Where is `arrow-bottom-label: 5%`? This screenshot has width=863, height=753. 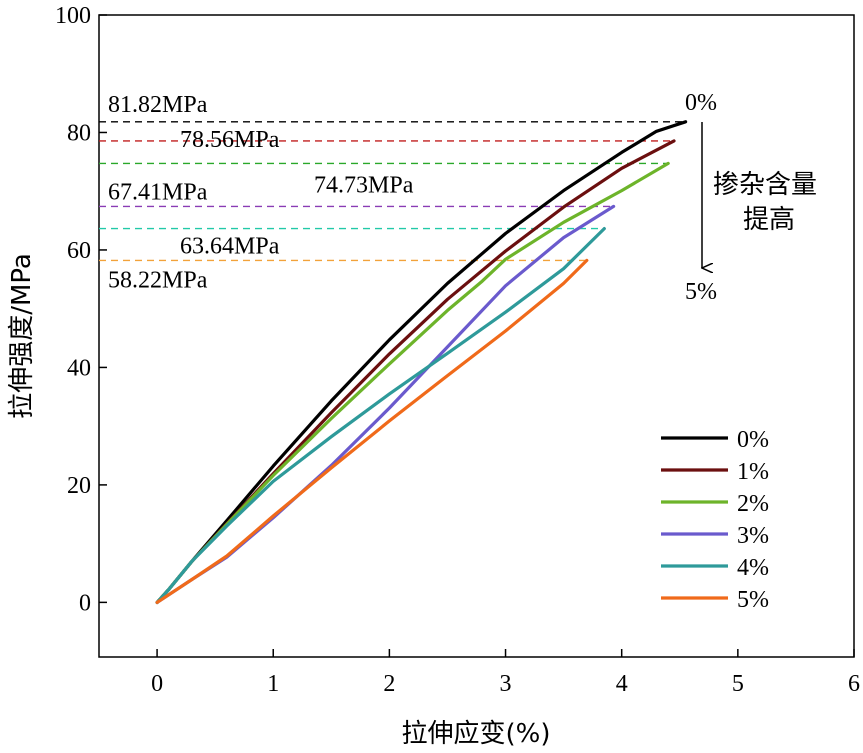 arrow-bottom-label: 5% is located at coordinates (701, 292).